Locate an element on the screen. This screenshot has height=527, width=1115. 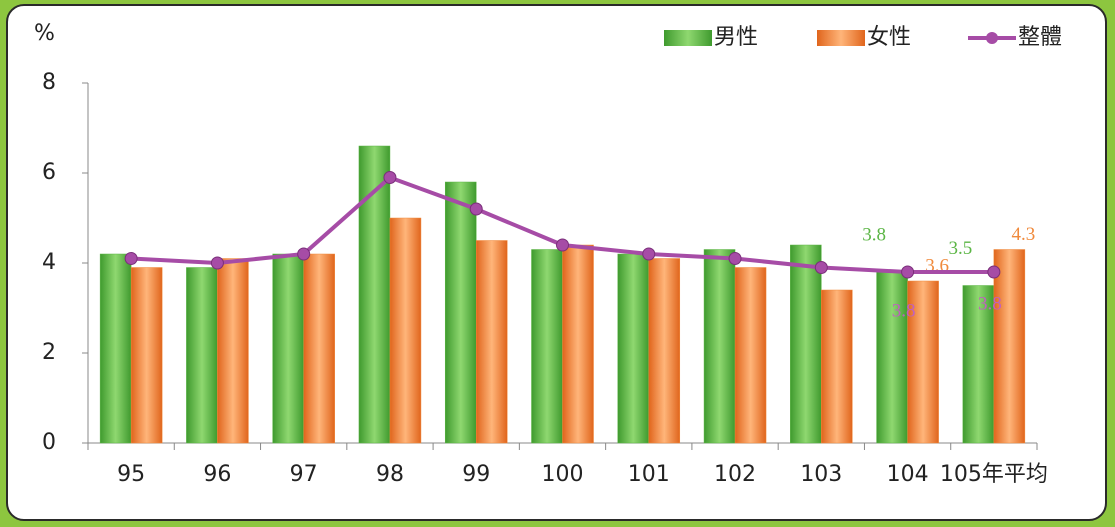
legend-marker is located at coordinates (992, 38).